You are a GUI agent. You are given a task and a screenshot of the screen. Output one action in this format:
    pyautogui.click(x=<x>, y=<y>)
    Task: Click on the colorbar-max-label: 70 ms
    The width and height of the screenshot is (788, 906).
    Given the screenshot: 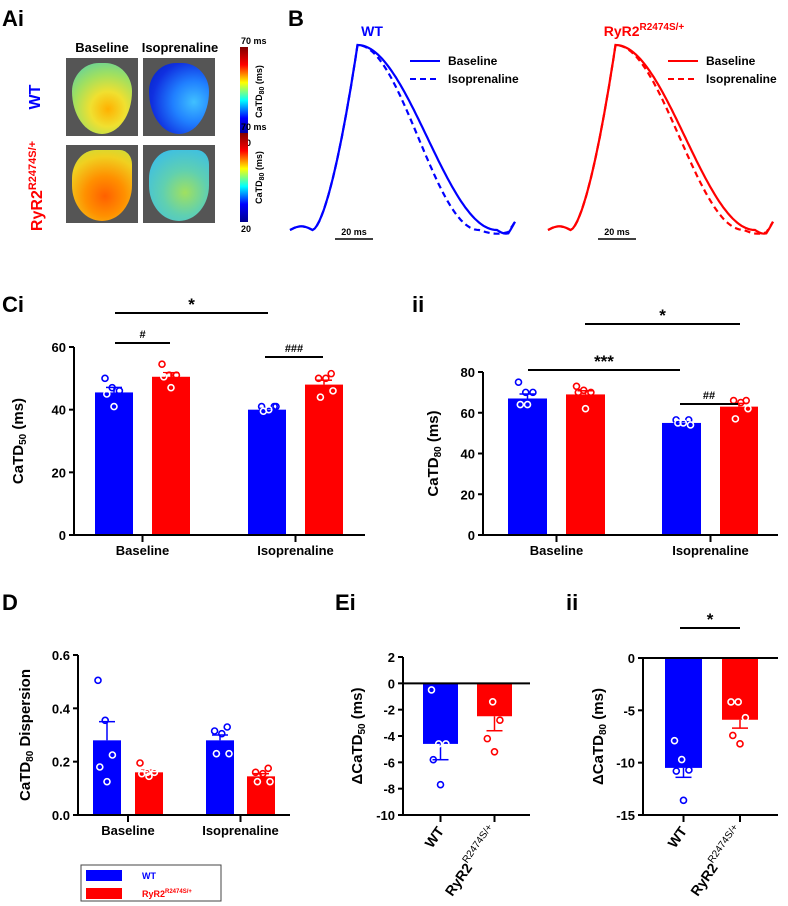 What is the action you would take?
    pyautogui.click(x=254, y=41)
    